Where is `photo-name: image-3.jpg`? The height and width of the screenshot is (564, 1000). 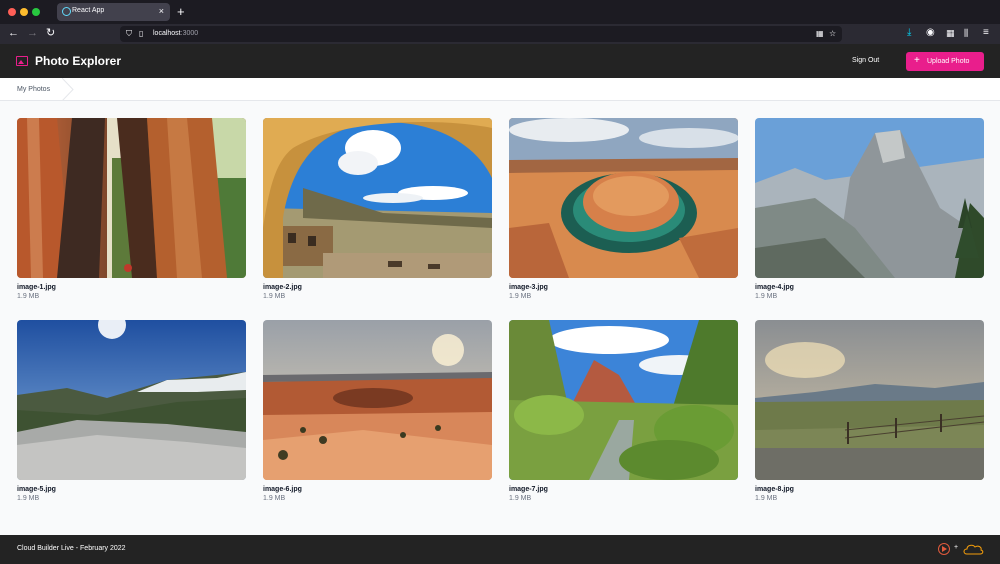 photo-name: image-3.jpg is located at coordinates (528, 287).